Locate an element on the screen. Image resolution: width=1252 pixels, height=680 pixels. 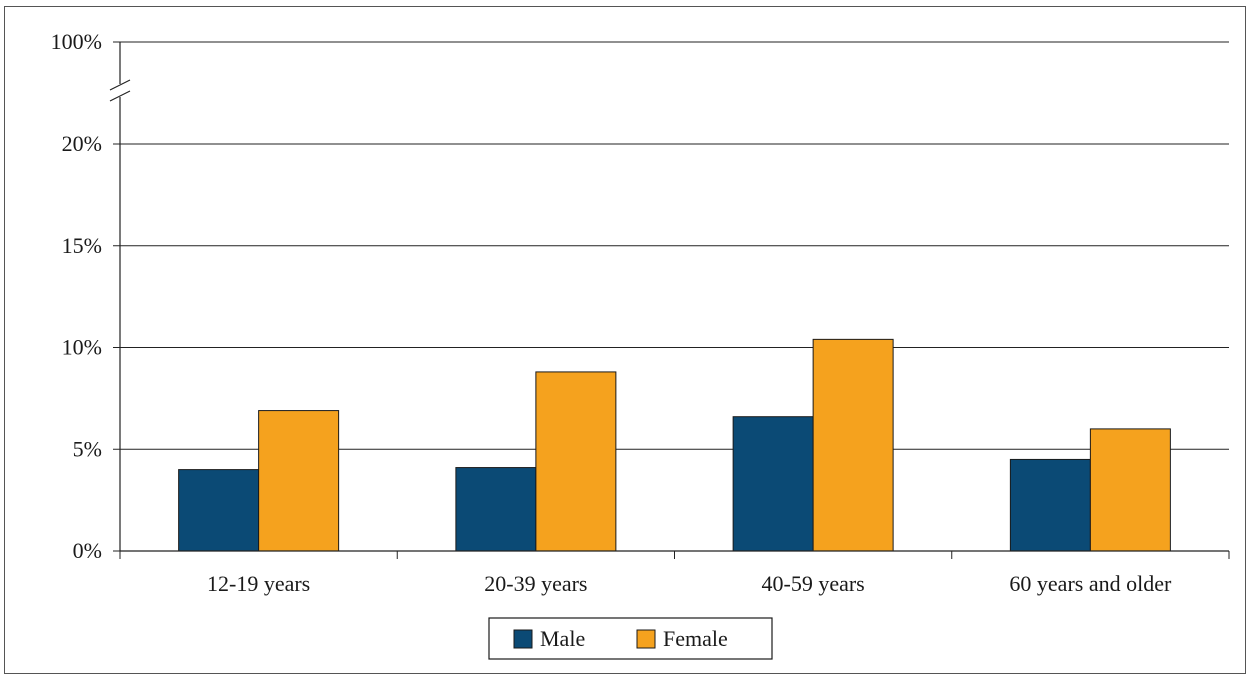
y-tick-label: 15% is located at coordinates (82, 245).